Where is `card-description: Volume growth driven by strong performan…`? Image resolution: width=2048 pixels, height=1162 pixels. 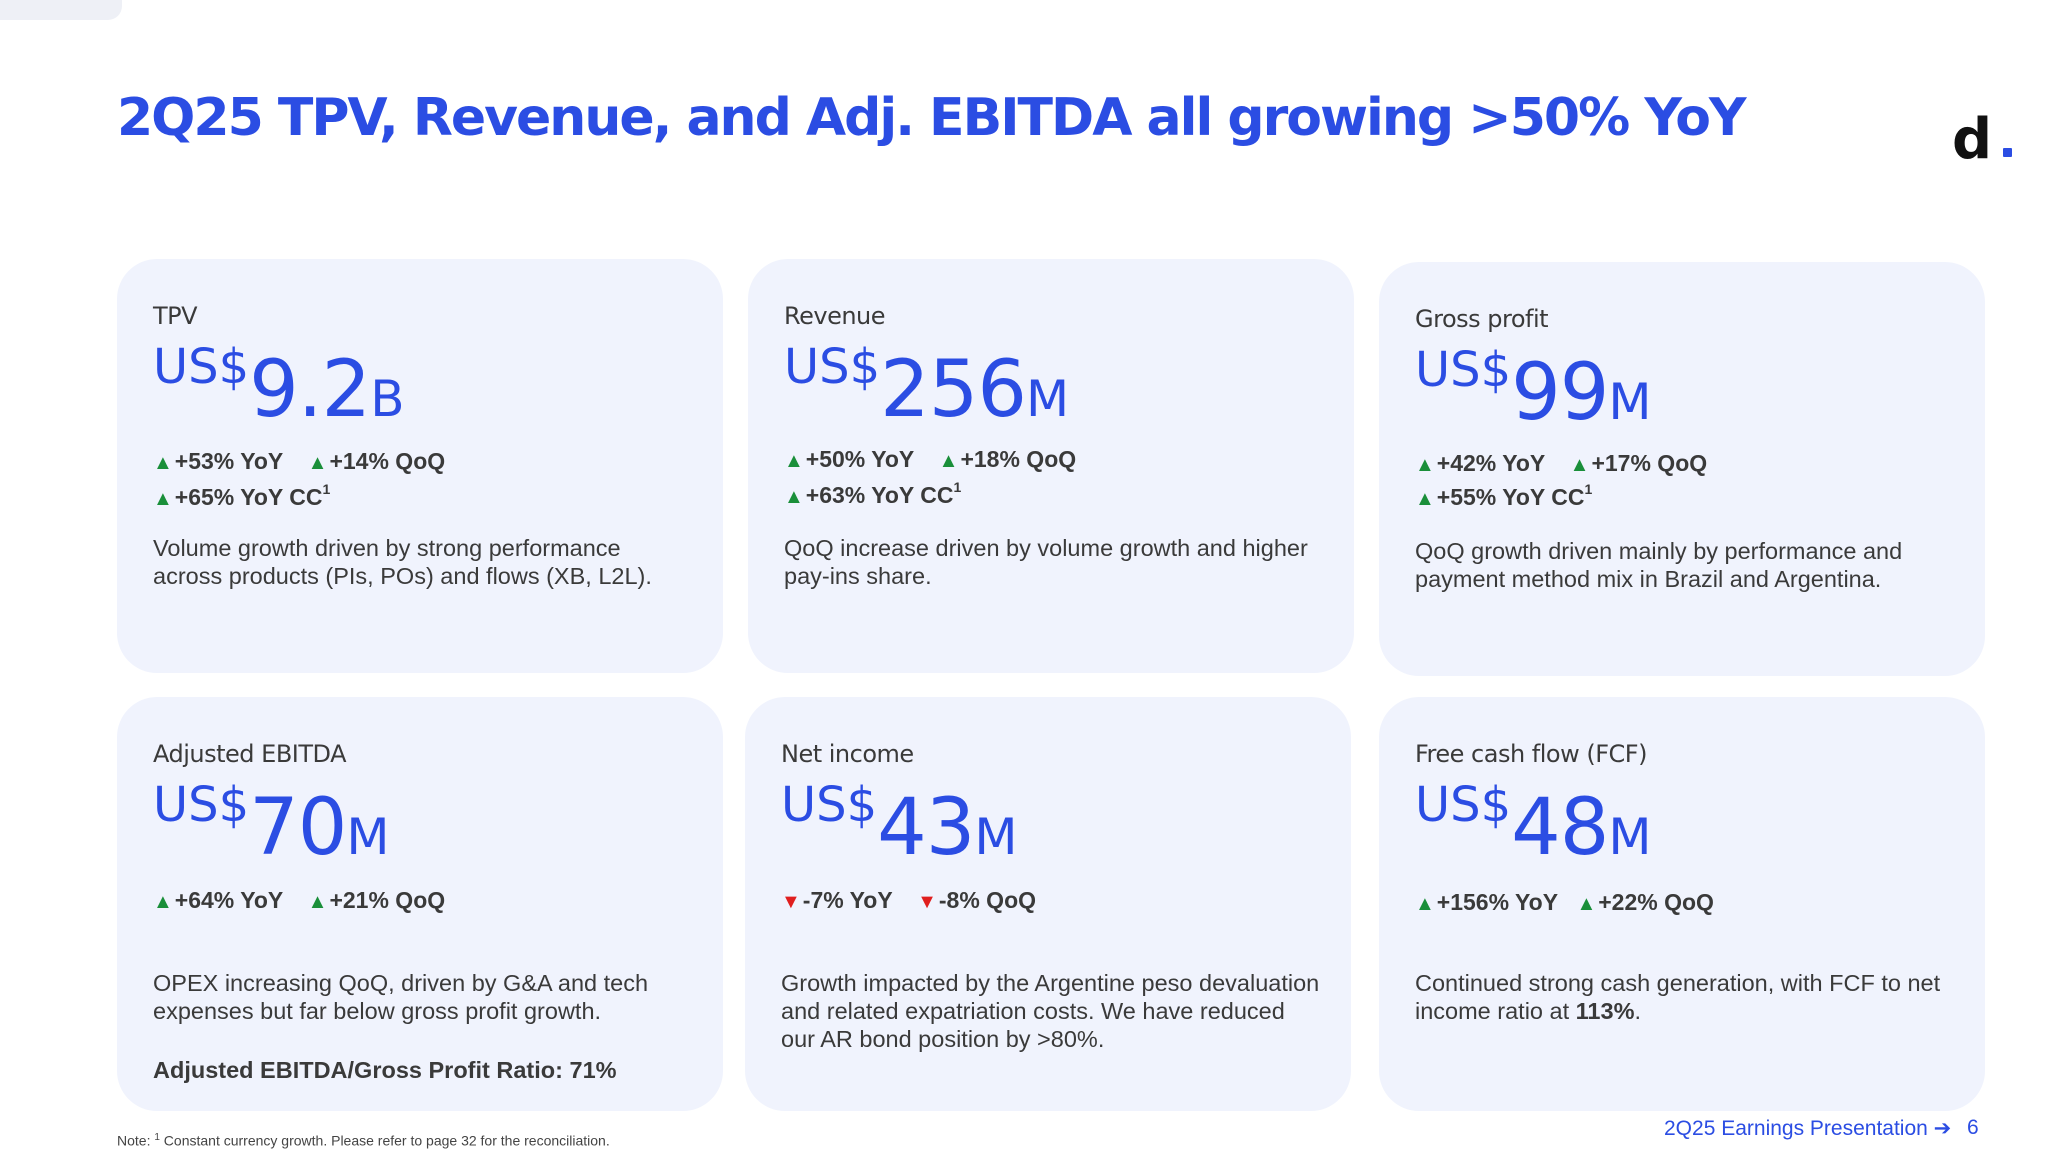
card-description: Volume growth driven by strong performan… is located at coordinates (402, 562).